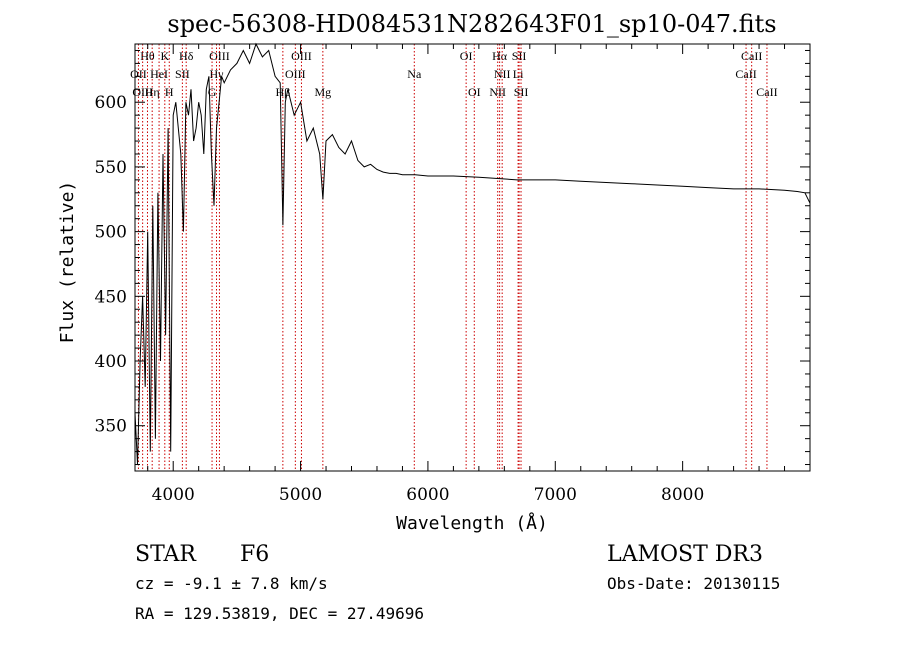 This screenshot has height=649, width=900. I want to click on line-label-20: NII, so click(502, 74).